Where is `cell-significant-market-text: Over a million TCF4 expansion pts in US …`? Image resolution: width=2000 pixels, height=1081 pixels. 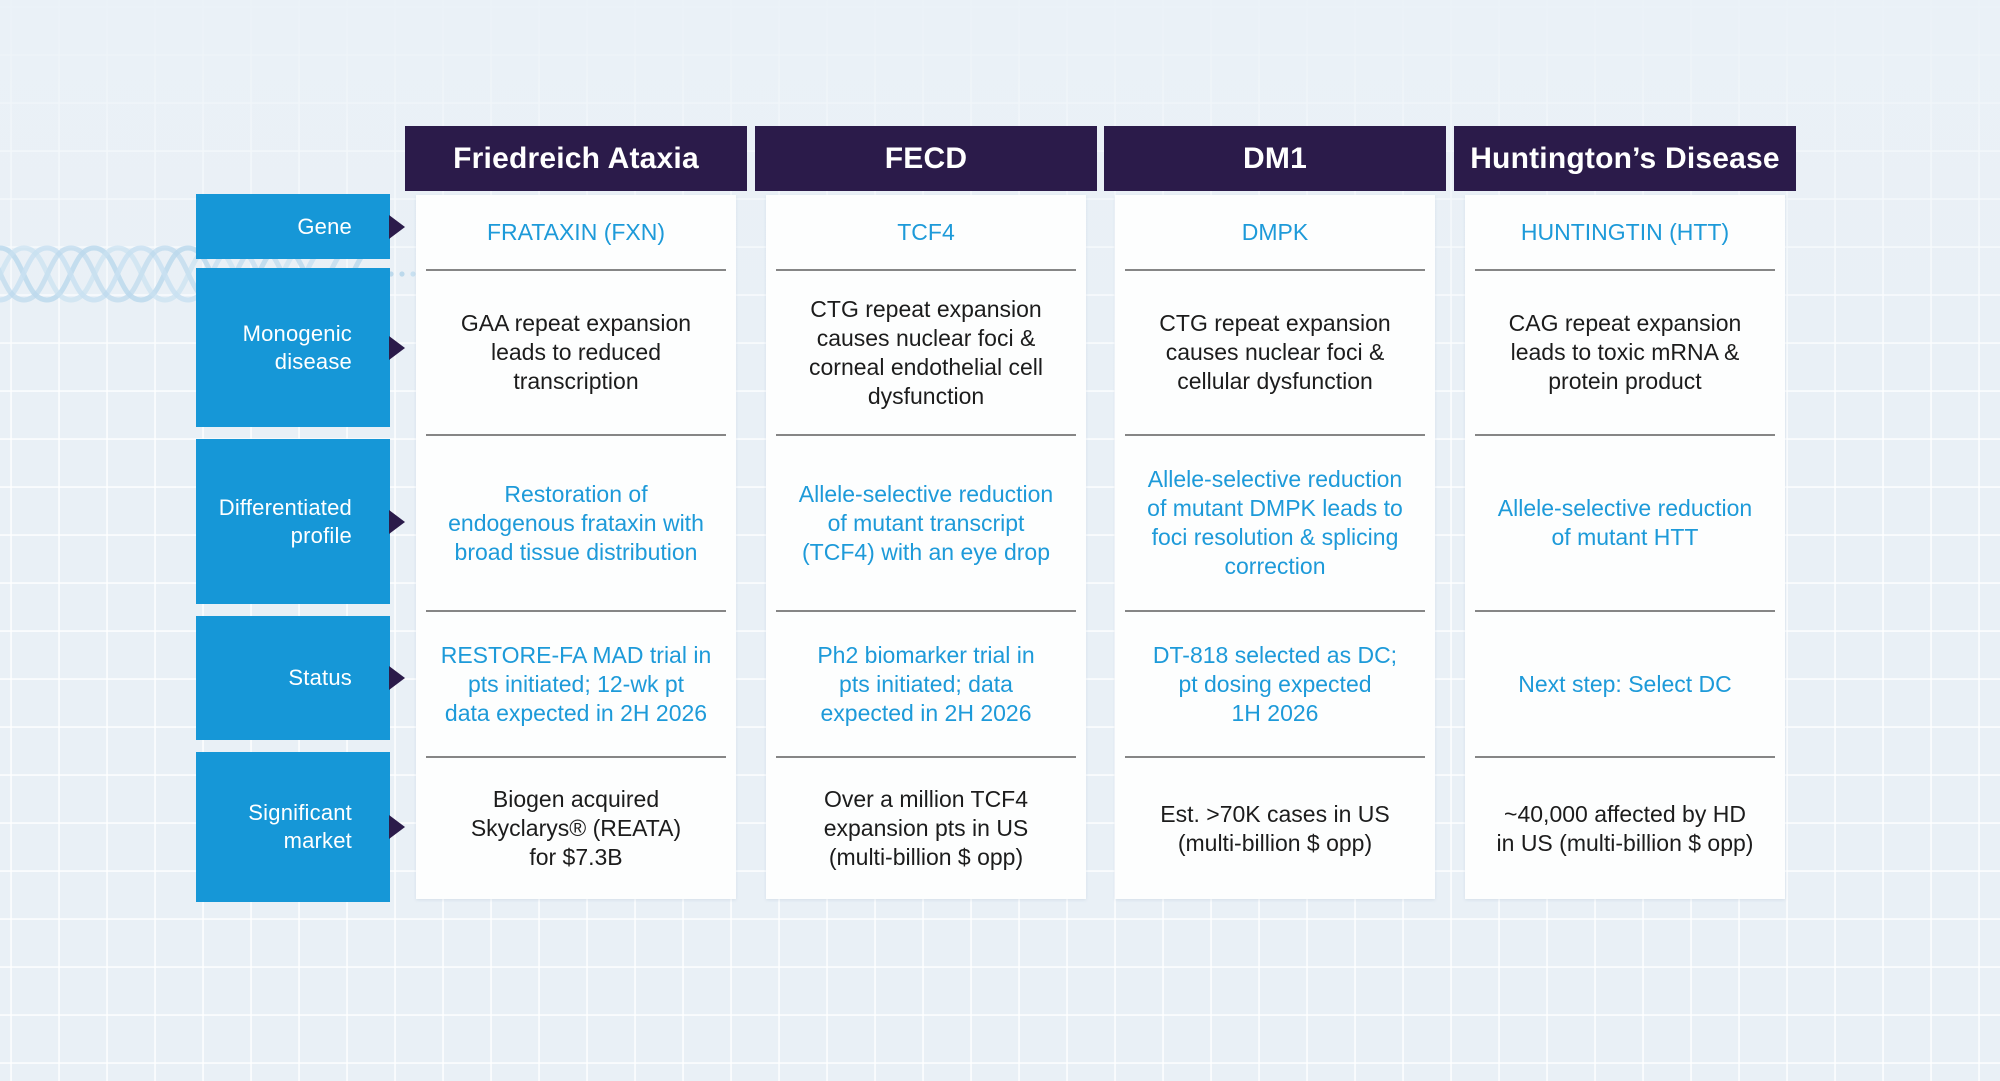
cell-significant-market-text: Over a million TCF4 expansion pts in US … is located at coordinates (926, 828).